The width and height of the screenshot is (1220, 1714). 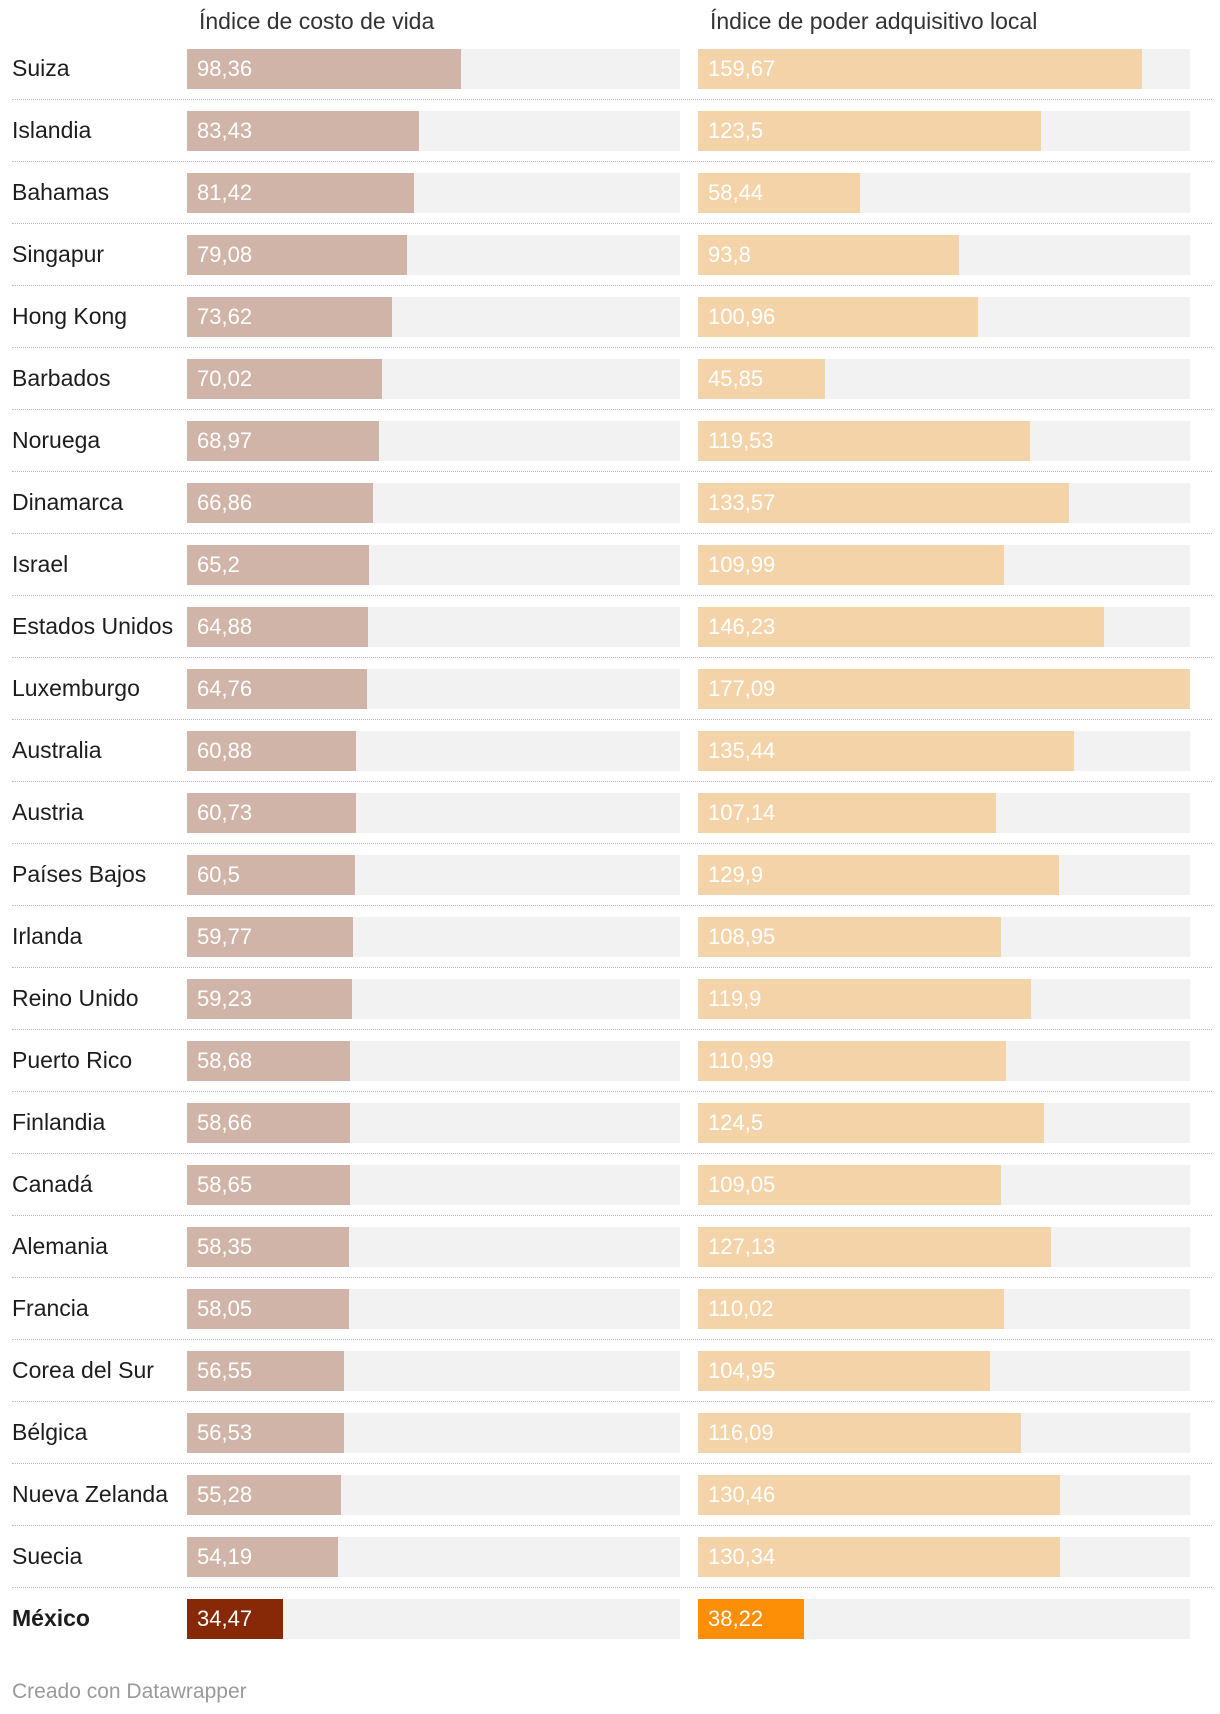 I want to click on power-bar-track: 100,96, so click(x=944, y=317).